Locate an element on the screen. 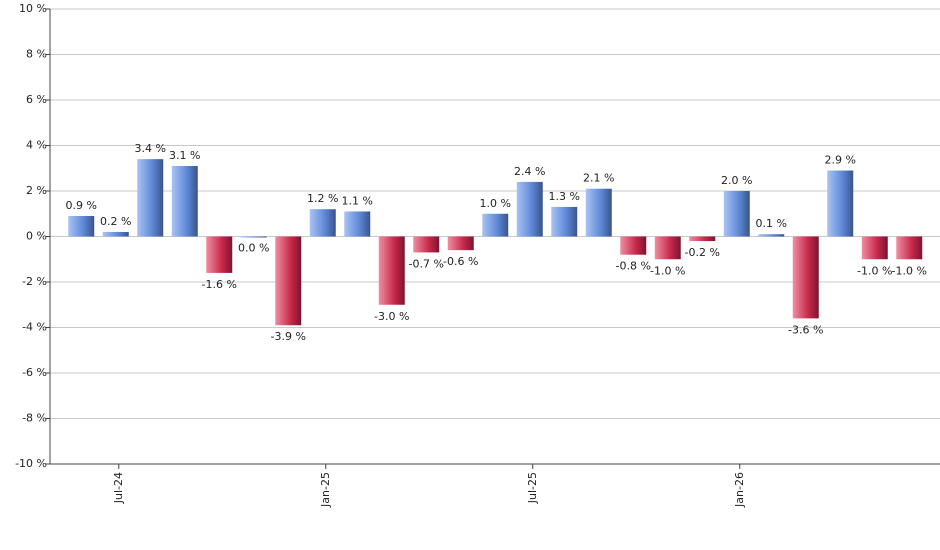  value-label: -3.9 % is located at coordinates (288, 336).